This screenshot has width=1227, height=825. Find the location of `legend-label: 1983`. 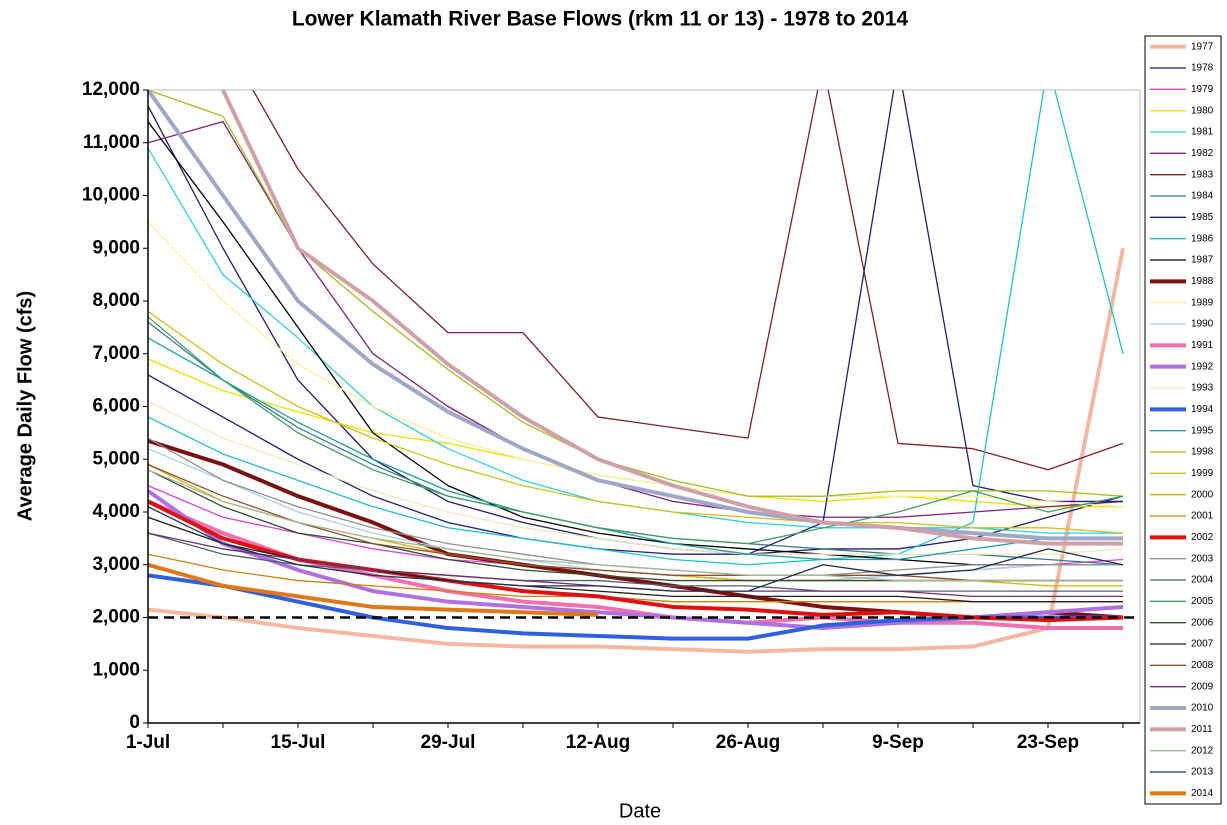

legend-label: 1983 is located at coordinates (1202, 174).